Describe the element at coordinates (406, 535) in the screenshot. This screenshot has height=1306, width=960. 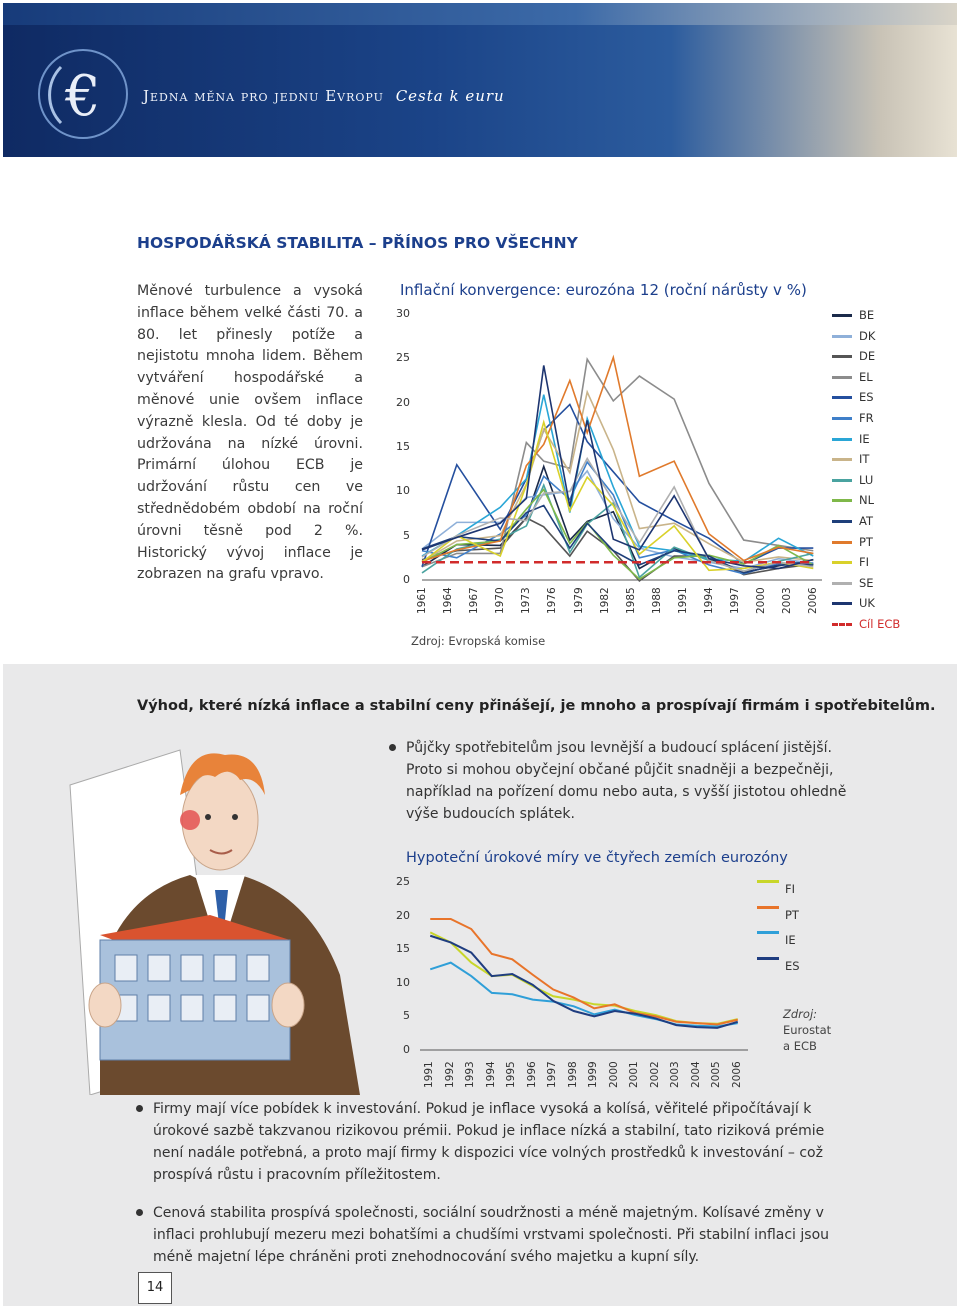
I see `chart1-y-tick: 5` at that location.